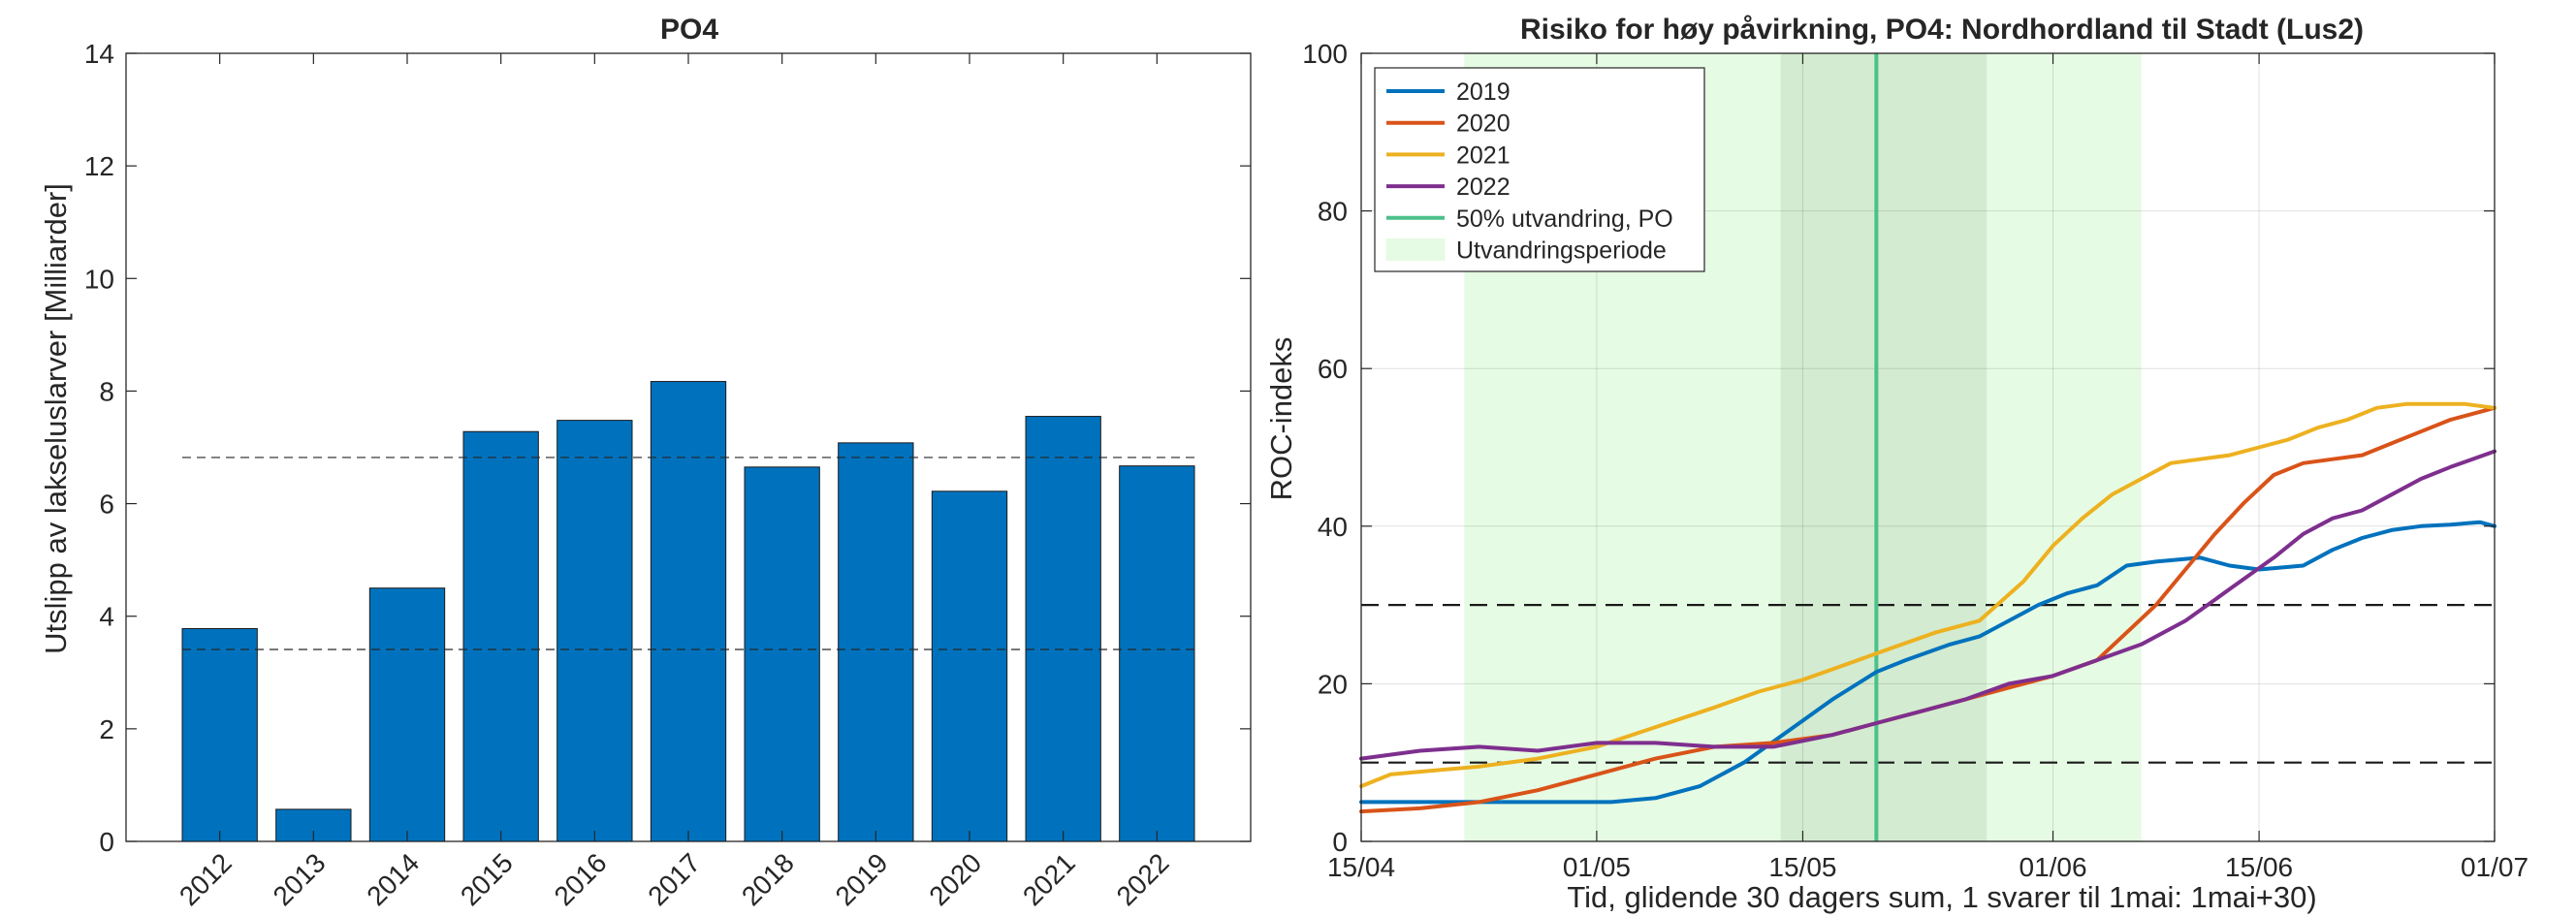 This screenshot has height=917, width=2576. I want to click on line-y-tick-label: 40, so click(1333, 527).